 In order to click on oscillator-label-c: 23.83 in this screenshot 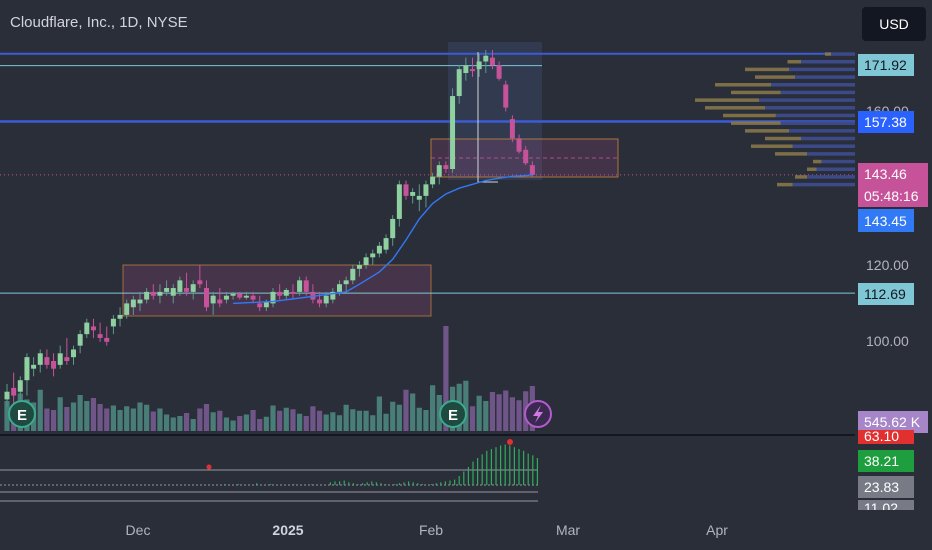, I will do `click(886, 487)`.